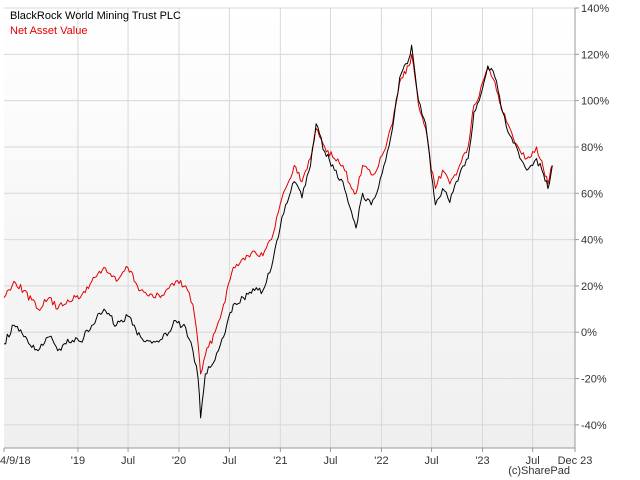 This screenshot has width=640, height=480. What do you see at coordinates (595, 9) in the screenshot?
I see `y-tick-label: 140%` at bounding box center [595, 9].